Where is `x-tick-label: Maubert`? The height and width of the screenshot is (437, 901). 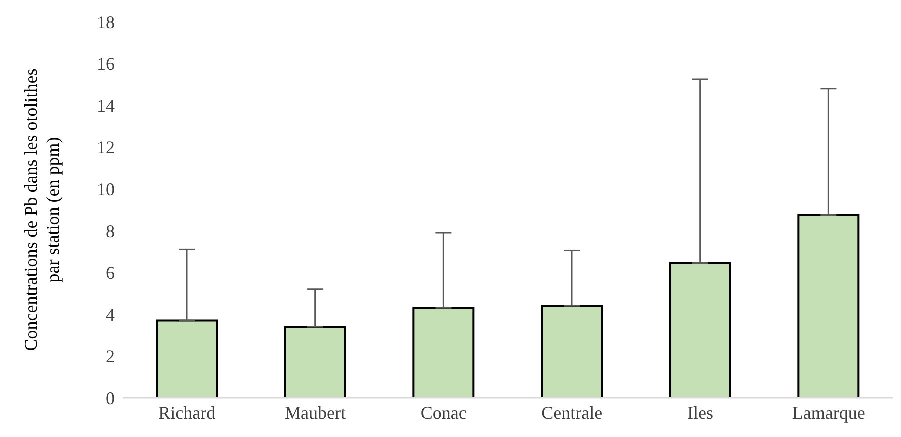 x-tick-label: Maubert is located at coordinates (315, 412).